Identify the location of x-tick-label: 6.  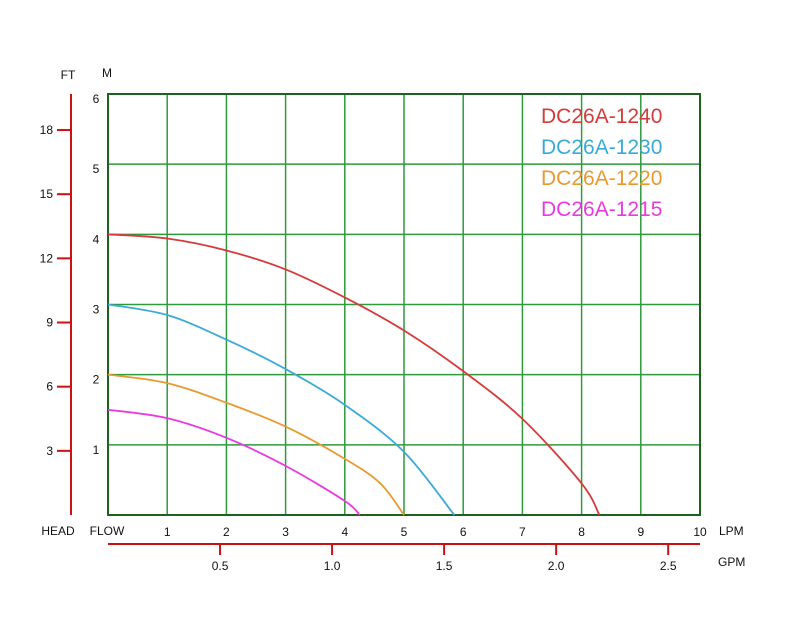
(463, 532).